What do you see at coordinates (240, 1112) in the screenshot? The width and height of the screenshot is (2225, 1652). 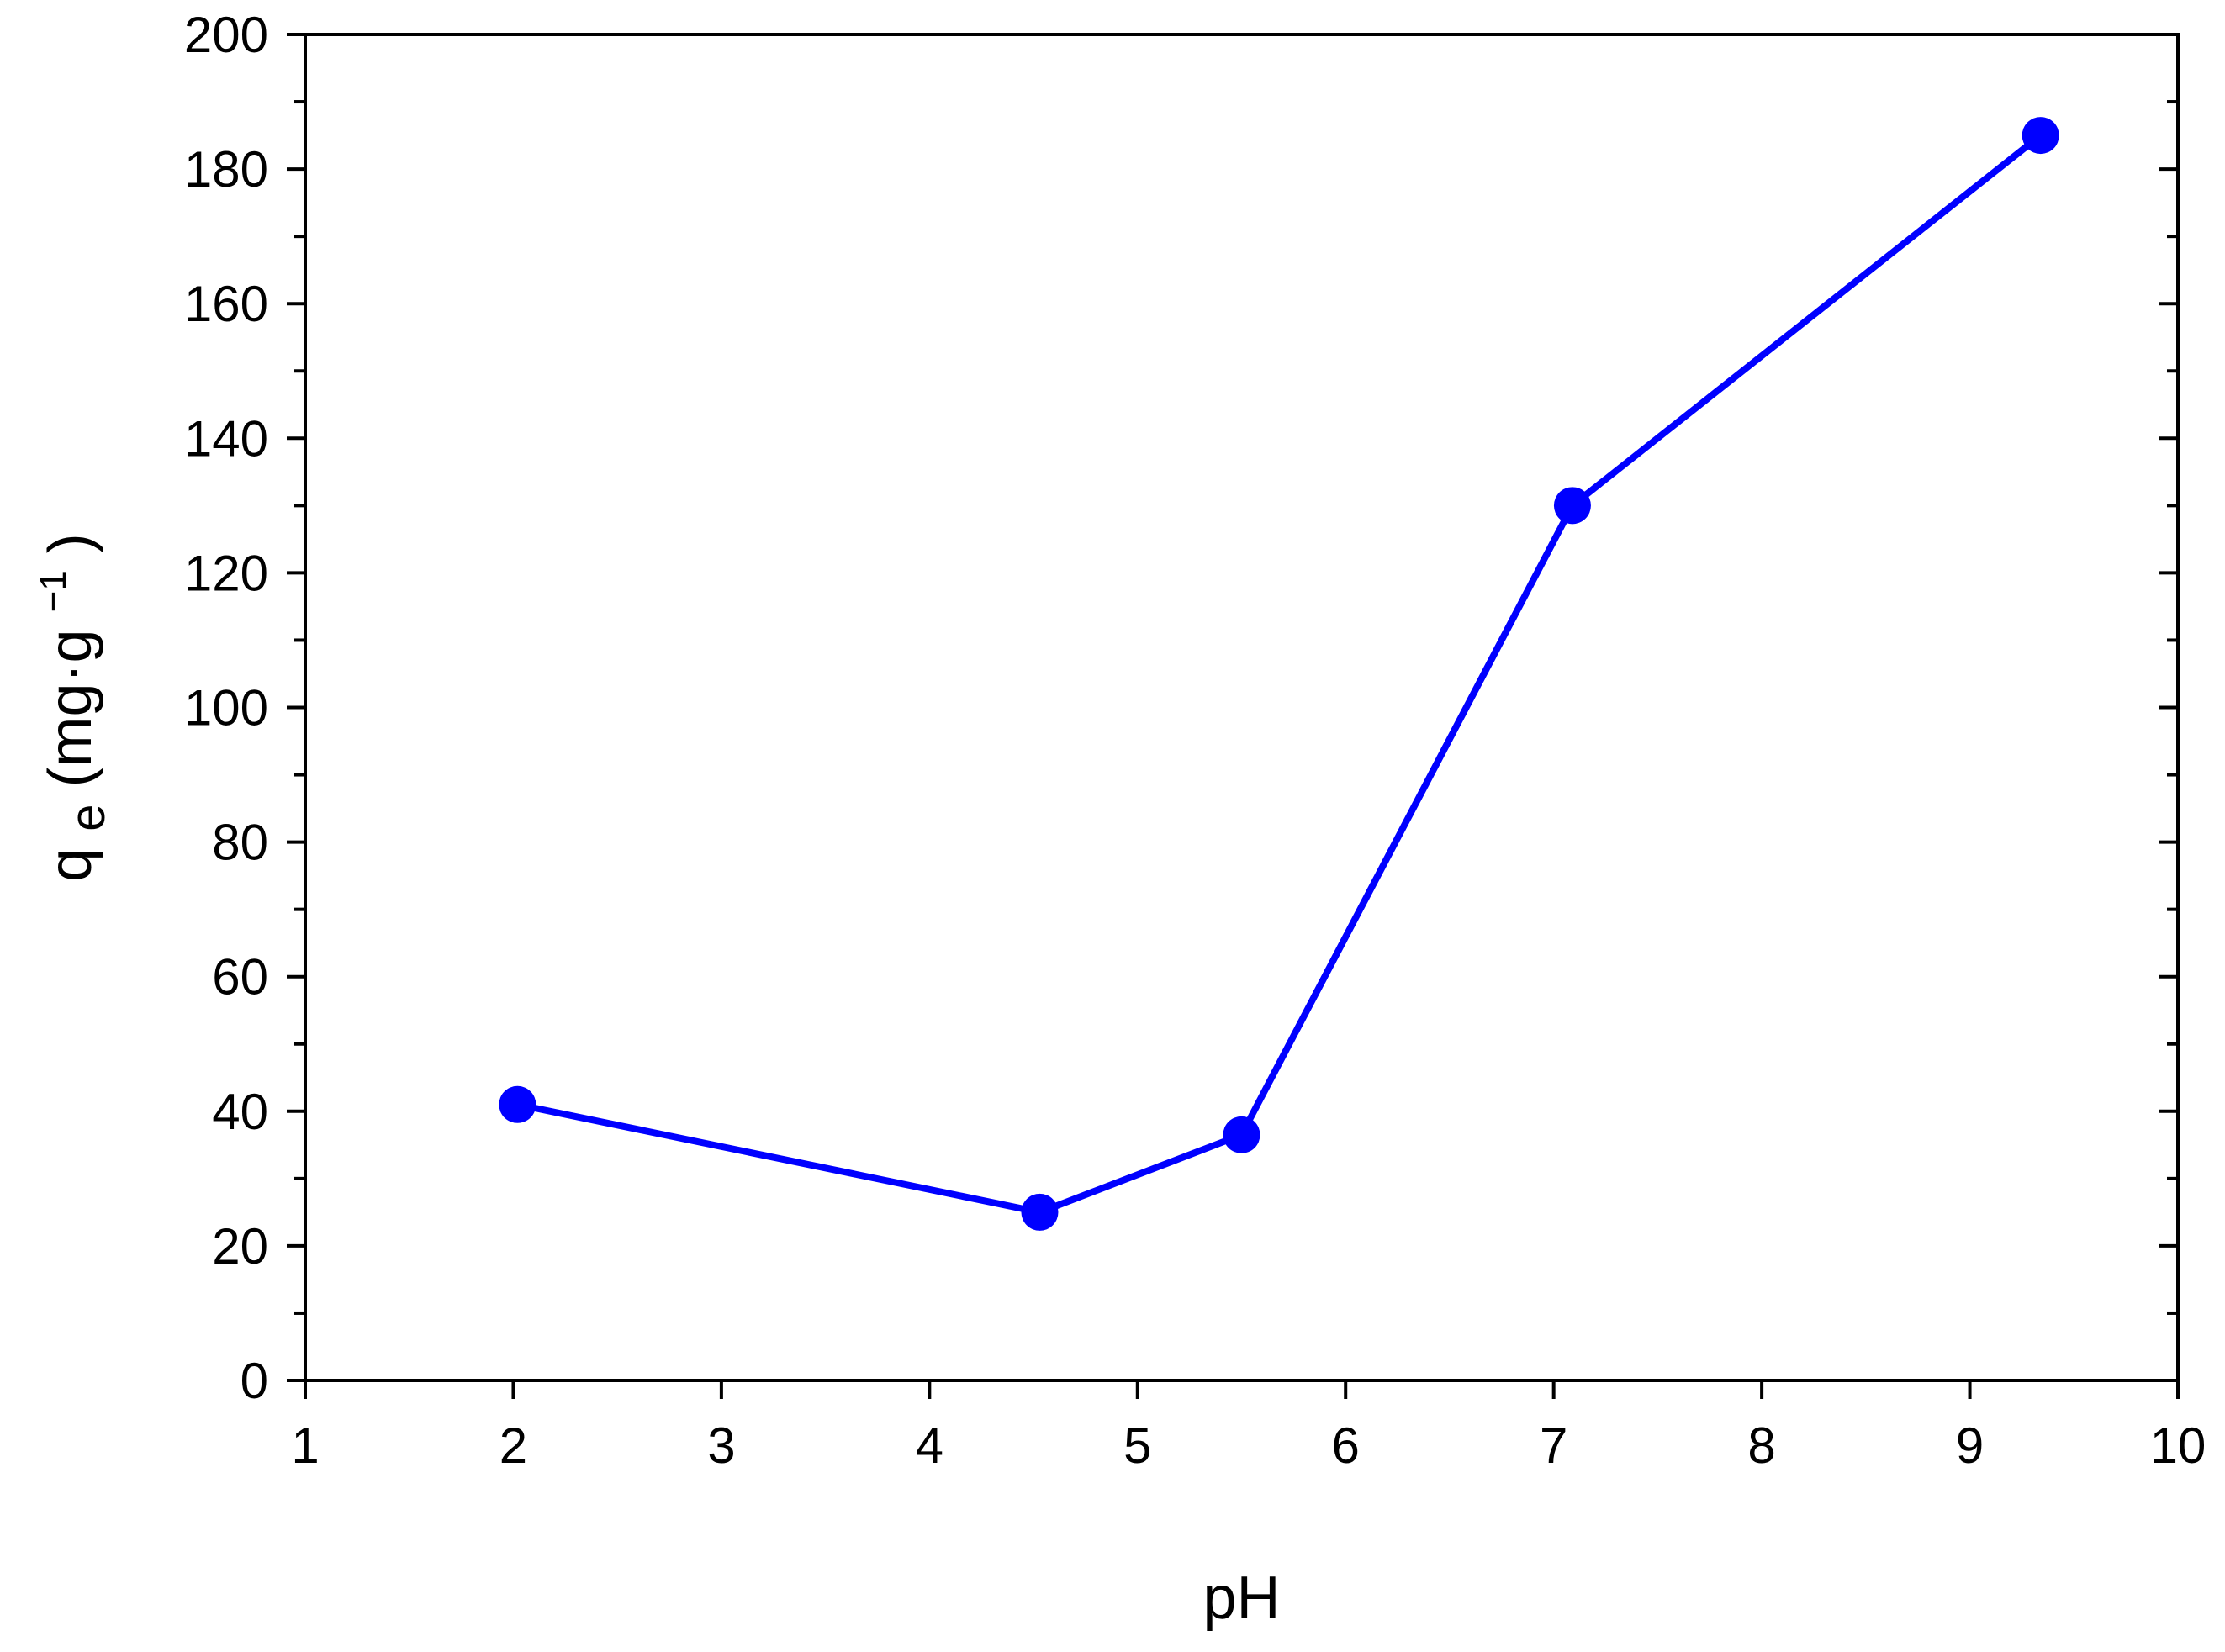 I see `y-tick-label-40: 40` at bounding box center [240, 1112].